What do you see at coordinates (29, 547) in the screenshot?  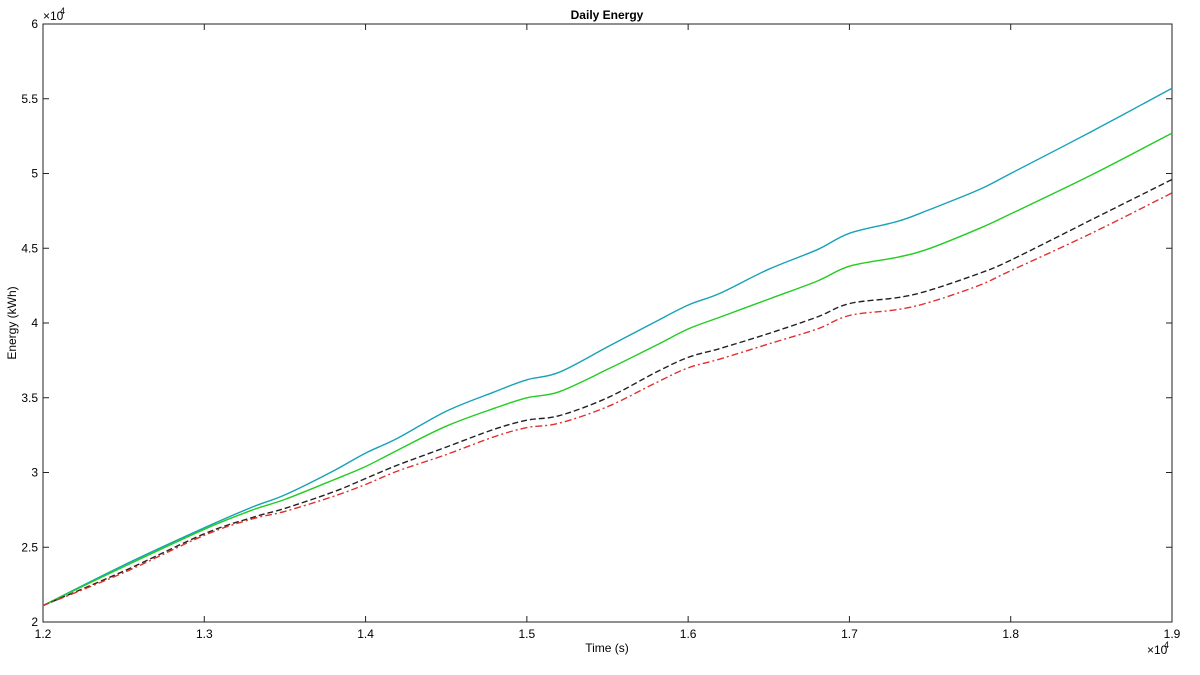 I see `y-tick-label: 2.5` at bounding box center [29, 547].